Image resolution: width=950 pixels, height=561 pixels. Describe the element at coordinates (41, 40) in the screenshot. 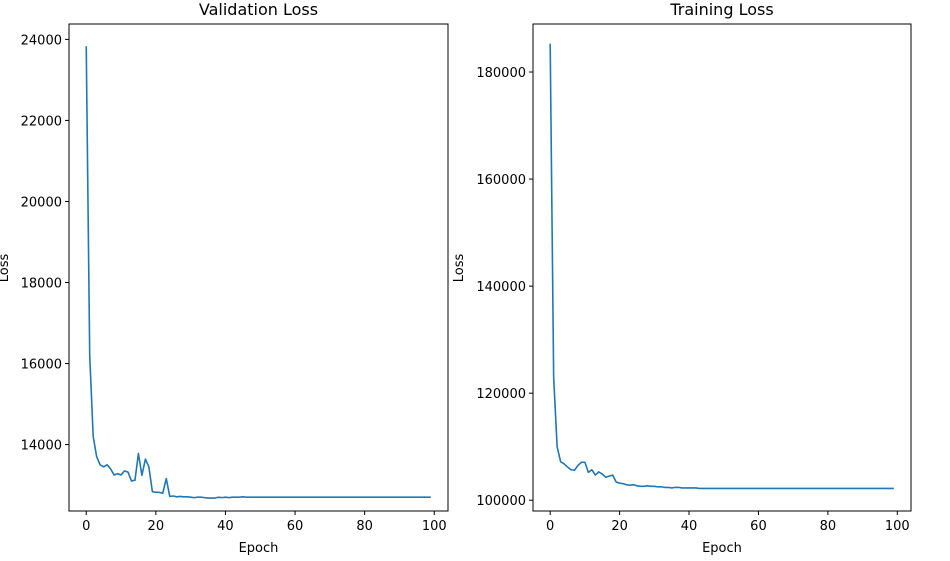

I see `y-tick-label: 24000` at that location.